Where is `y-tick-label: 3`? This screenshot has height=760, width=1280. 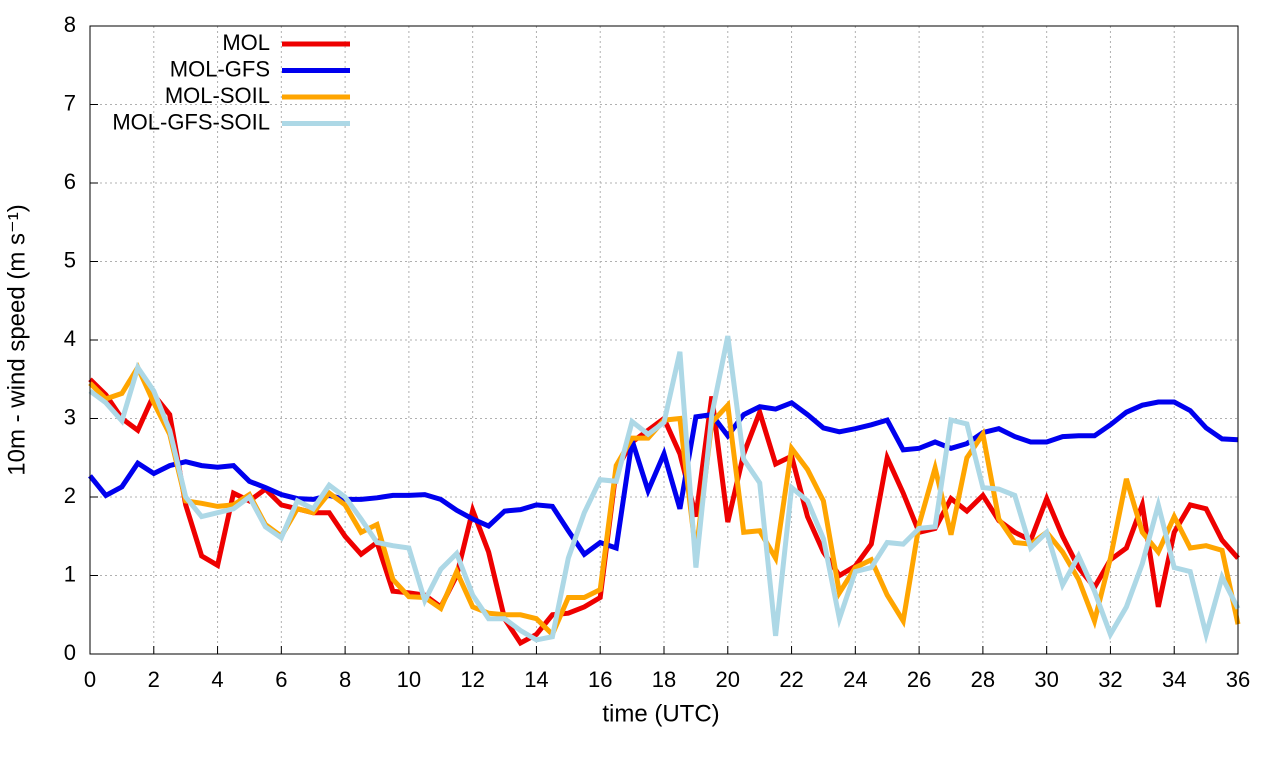
y-tick-label: 3 is located at coordinates (70, 416).